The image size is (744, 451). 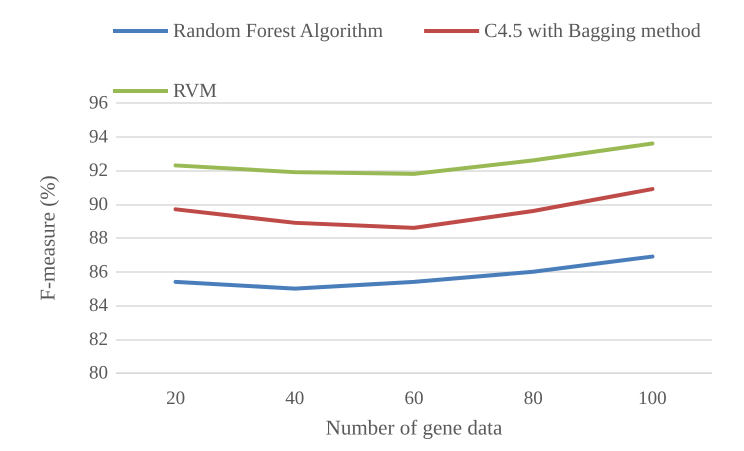 I want to click on legend-label: Random Forest Algorithm, so click(x=278, y=31).